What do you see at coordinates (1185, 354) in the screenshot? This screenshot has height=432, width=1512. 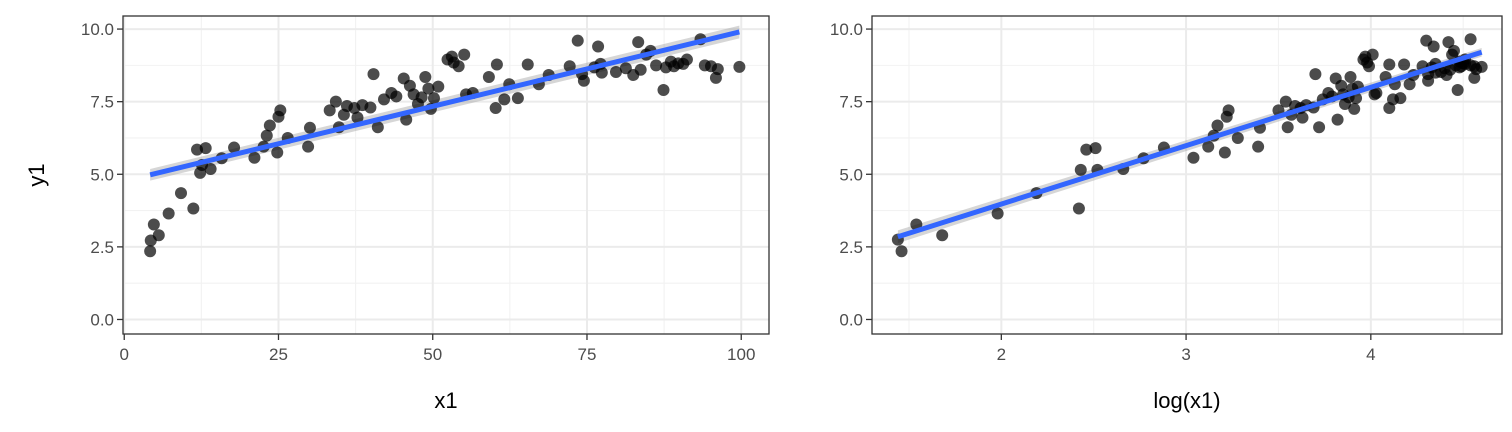 I see `x-tick-label: 3` at bounding box center [1185, 354].